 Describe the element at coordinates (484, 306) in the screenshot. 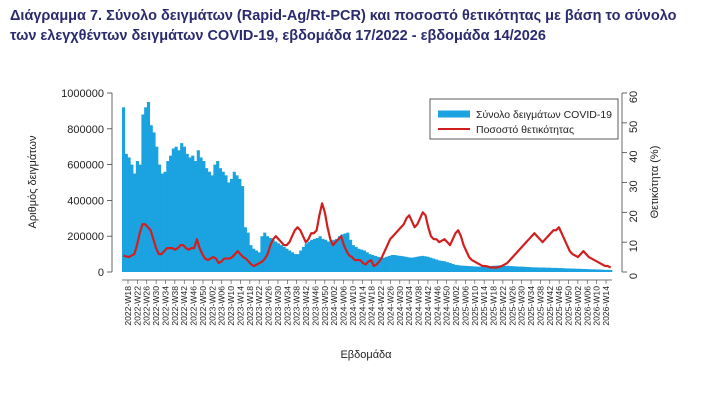

I see `x-tick-label: 2025-W14` at that location.